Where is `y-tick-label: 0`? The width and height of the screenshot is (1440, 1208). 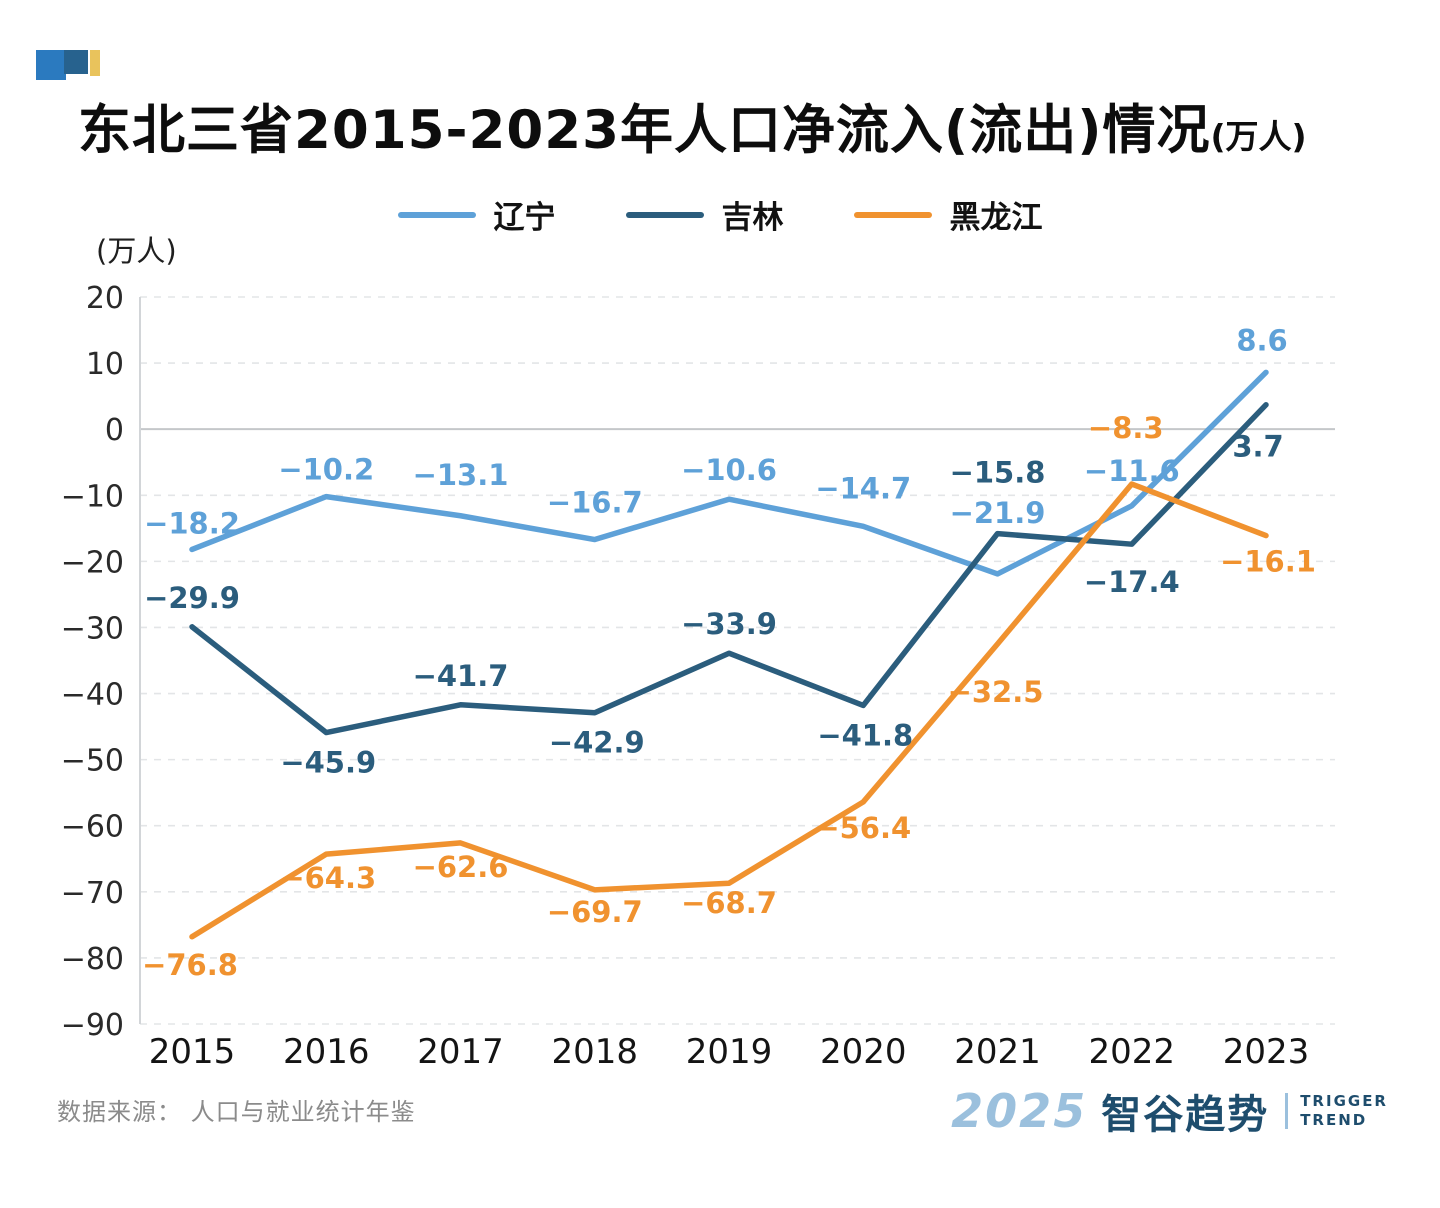
y-tick-label: 0 is located at coordinates (114, 430).